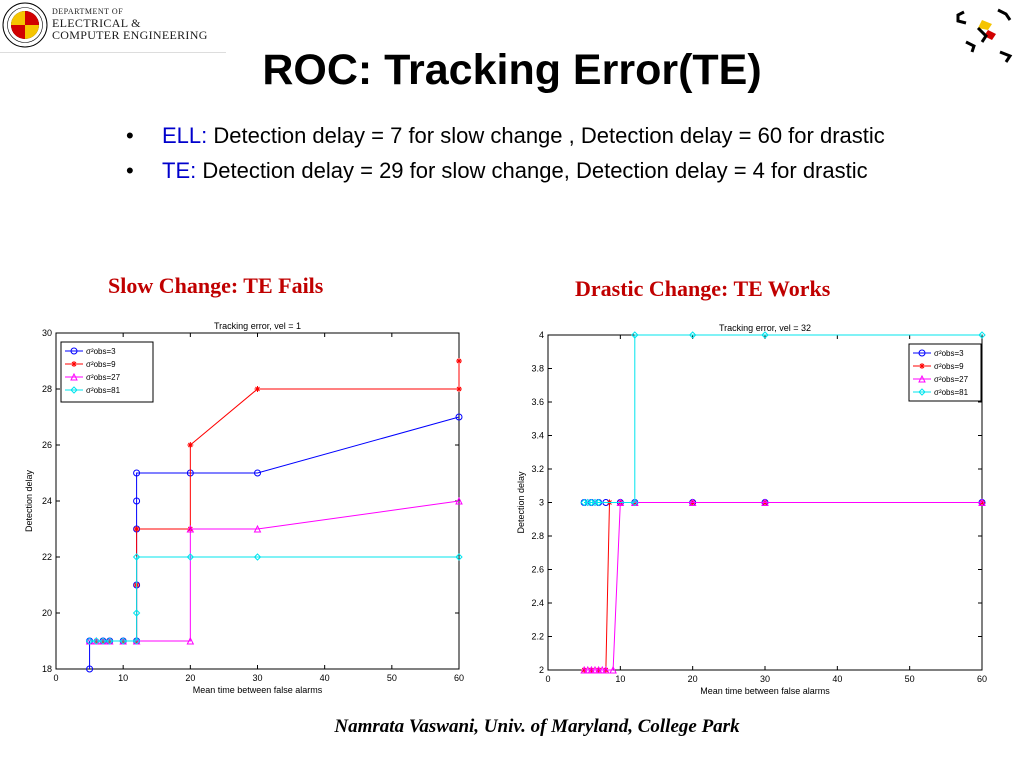  Describe the element at coordinates (25, 25) in the screenshot. I see `university-seal-icon` at that location.